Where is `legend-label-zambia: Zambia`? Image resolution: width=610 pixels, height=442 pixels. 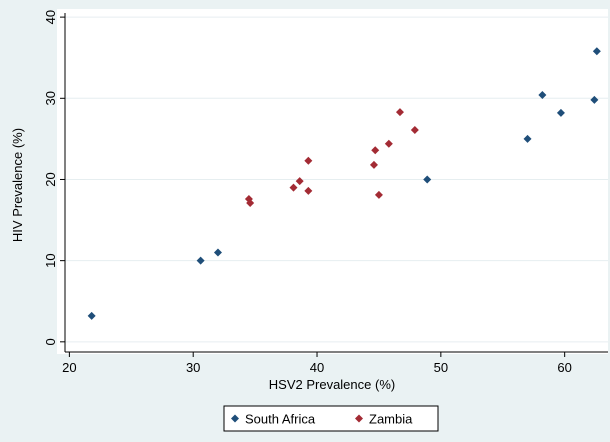 legend-label-zambia: Zambia is located at coordinates (391, 419).